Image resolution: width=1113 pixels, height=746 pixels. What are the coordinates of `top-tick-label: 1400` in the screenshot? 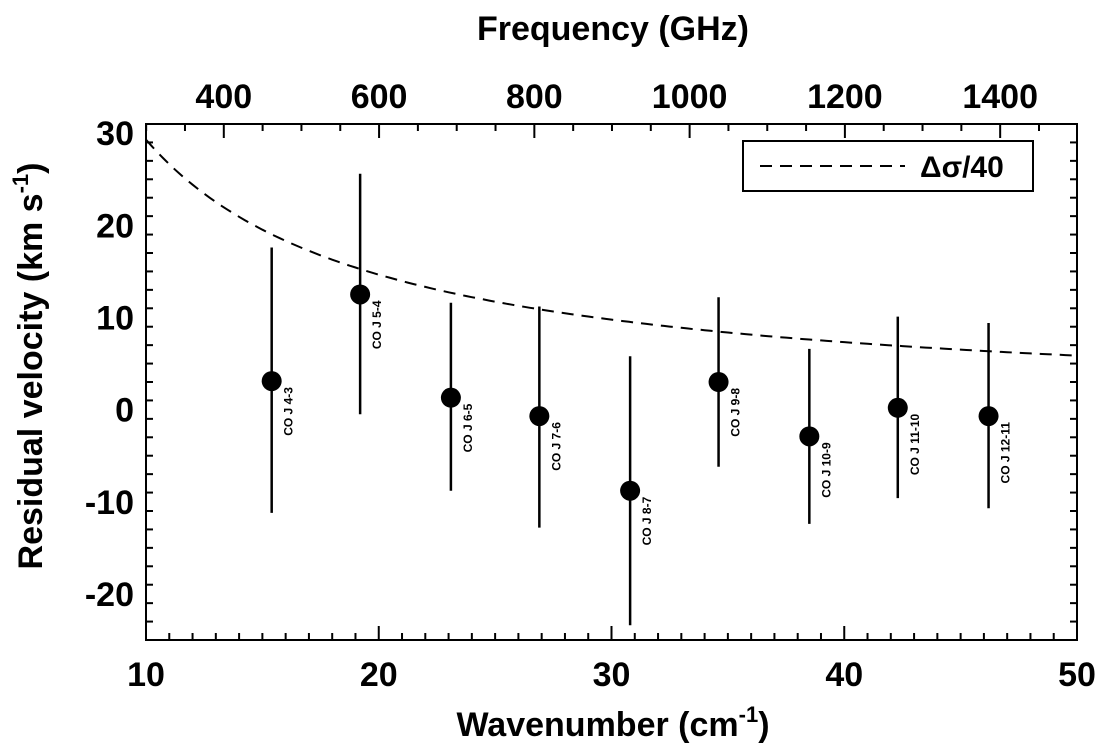 It's located at (1000, 97).